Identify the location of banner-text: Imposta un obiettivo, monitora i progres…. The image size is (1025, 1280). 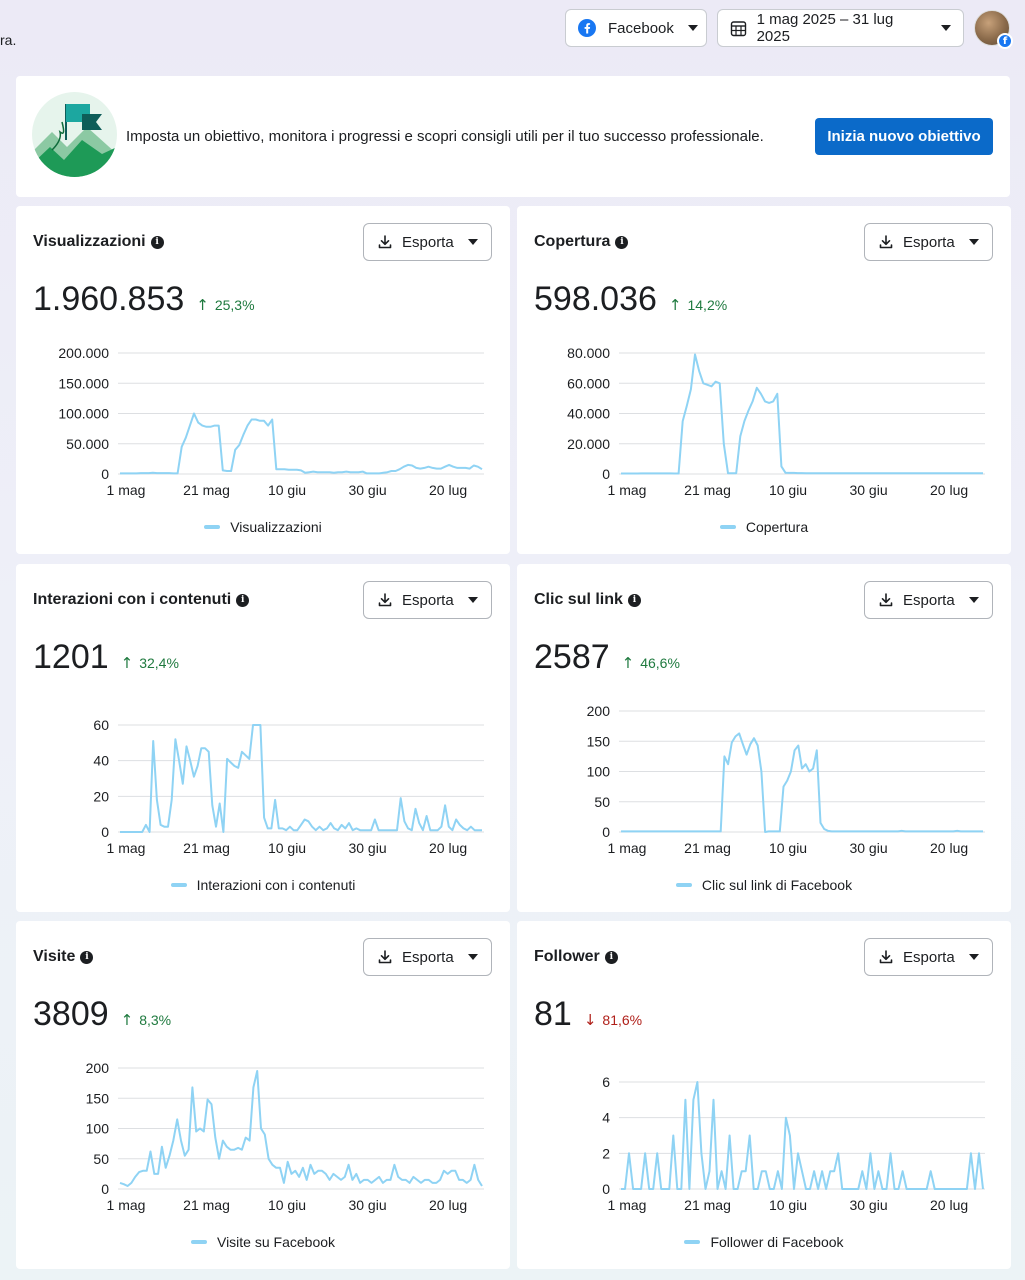
(445, 136).